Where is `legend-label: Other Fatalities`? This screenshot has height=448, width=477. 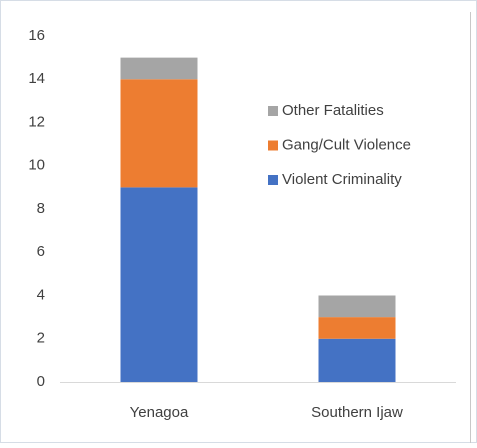
legend-label: Other Fatalities is located at coordinates (333, 110).